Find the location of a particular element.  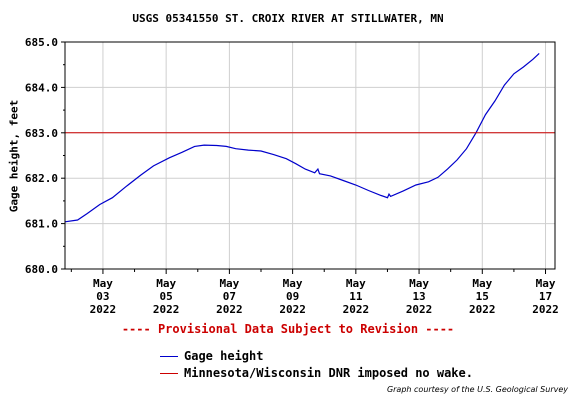

legend-swatch-no-wake is located at coordinates (169, 373).